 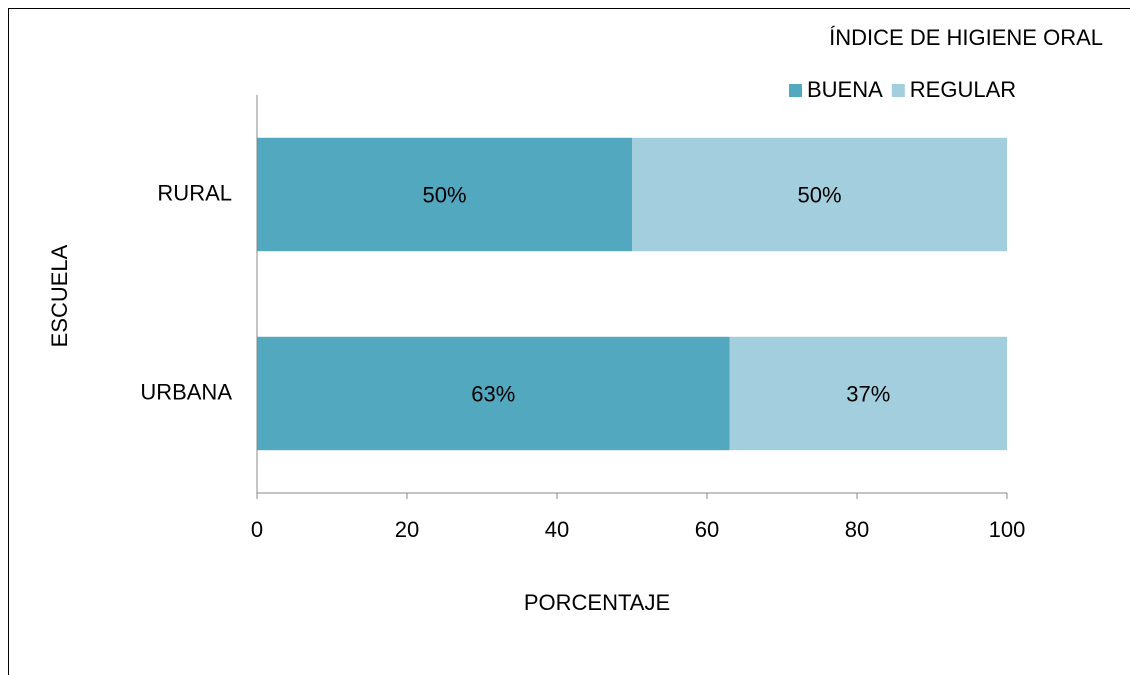 What do you see at coordinates (966, 37) in the screenshot?
I see `legend-title: ÍNDICE DE HIGIENE ORAL` at bounding box center [966, 37].